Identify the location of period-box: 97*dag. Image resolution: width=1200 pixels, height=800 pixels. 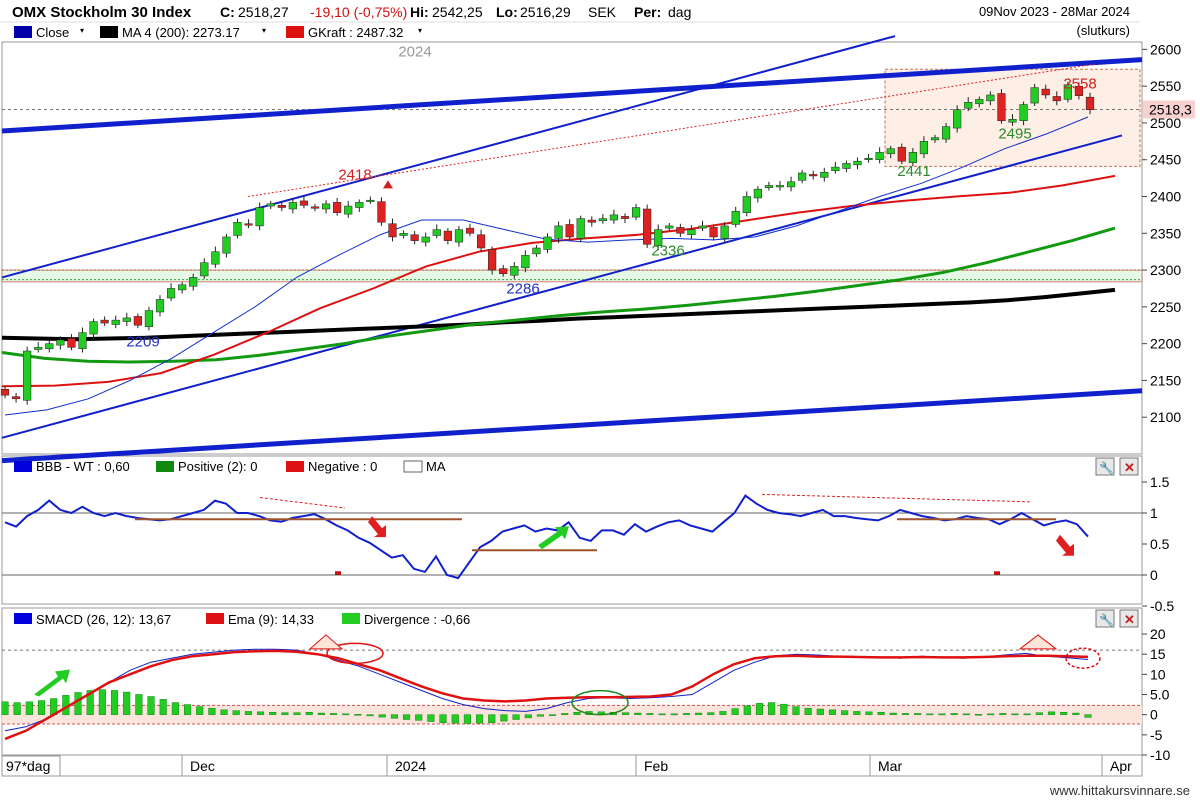
(31, 766).